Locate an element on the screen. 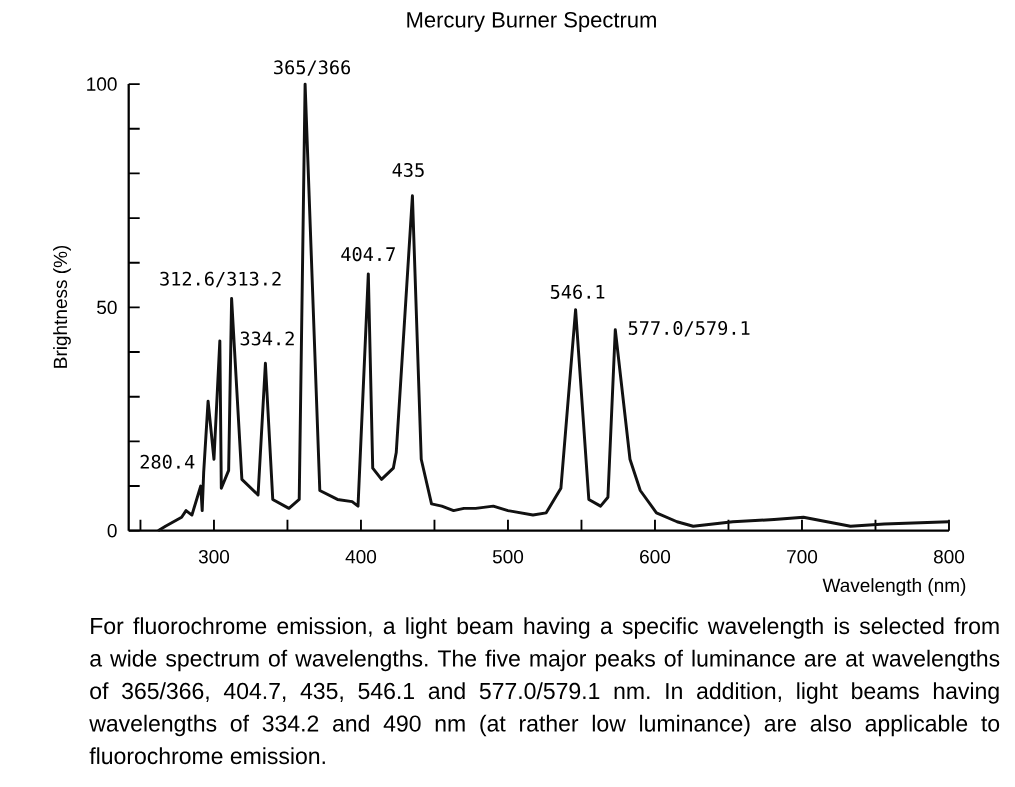  annotation: 435 is located at coordinates (408, 170).